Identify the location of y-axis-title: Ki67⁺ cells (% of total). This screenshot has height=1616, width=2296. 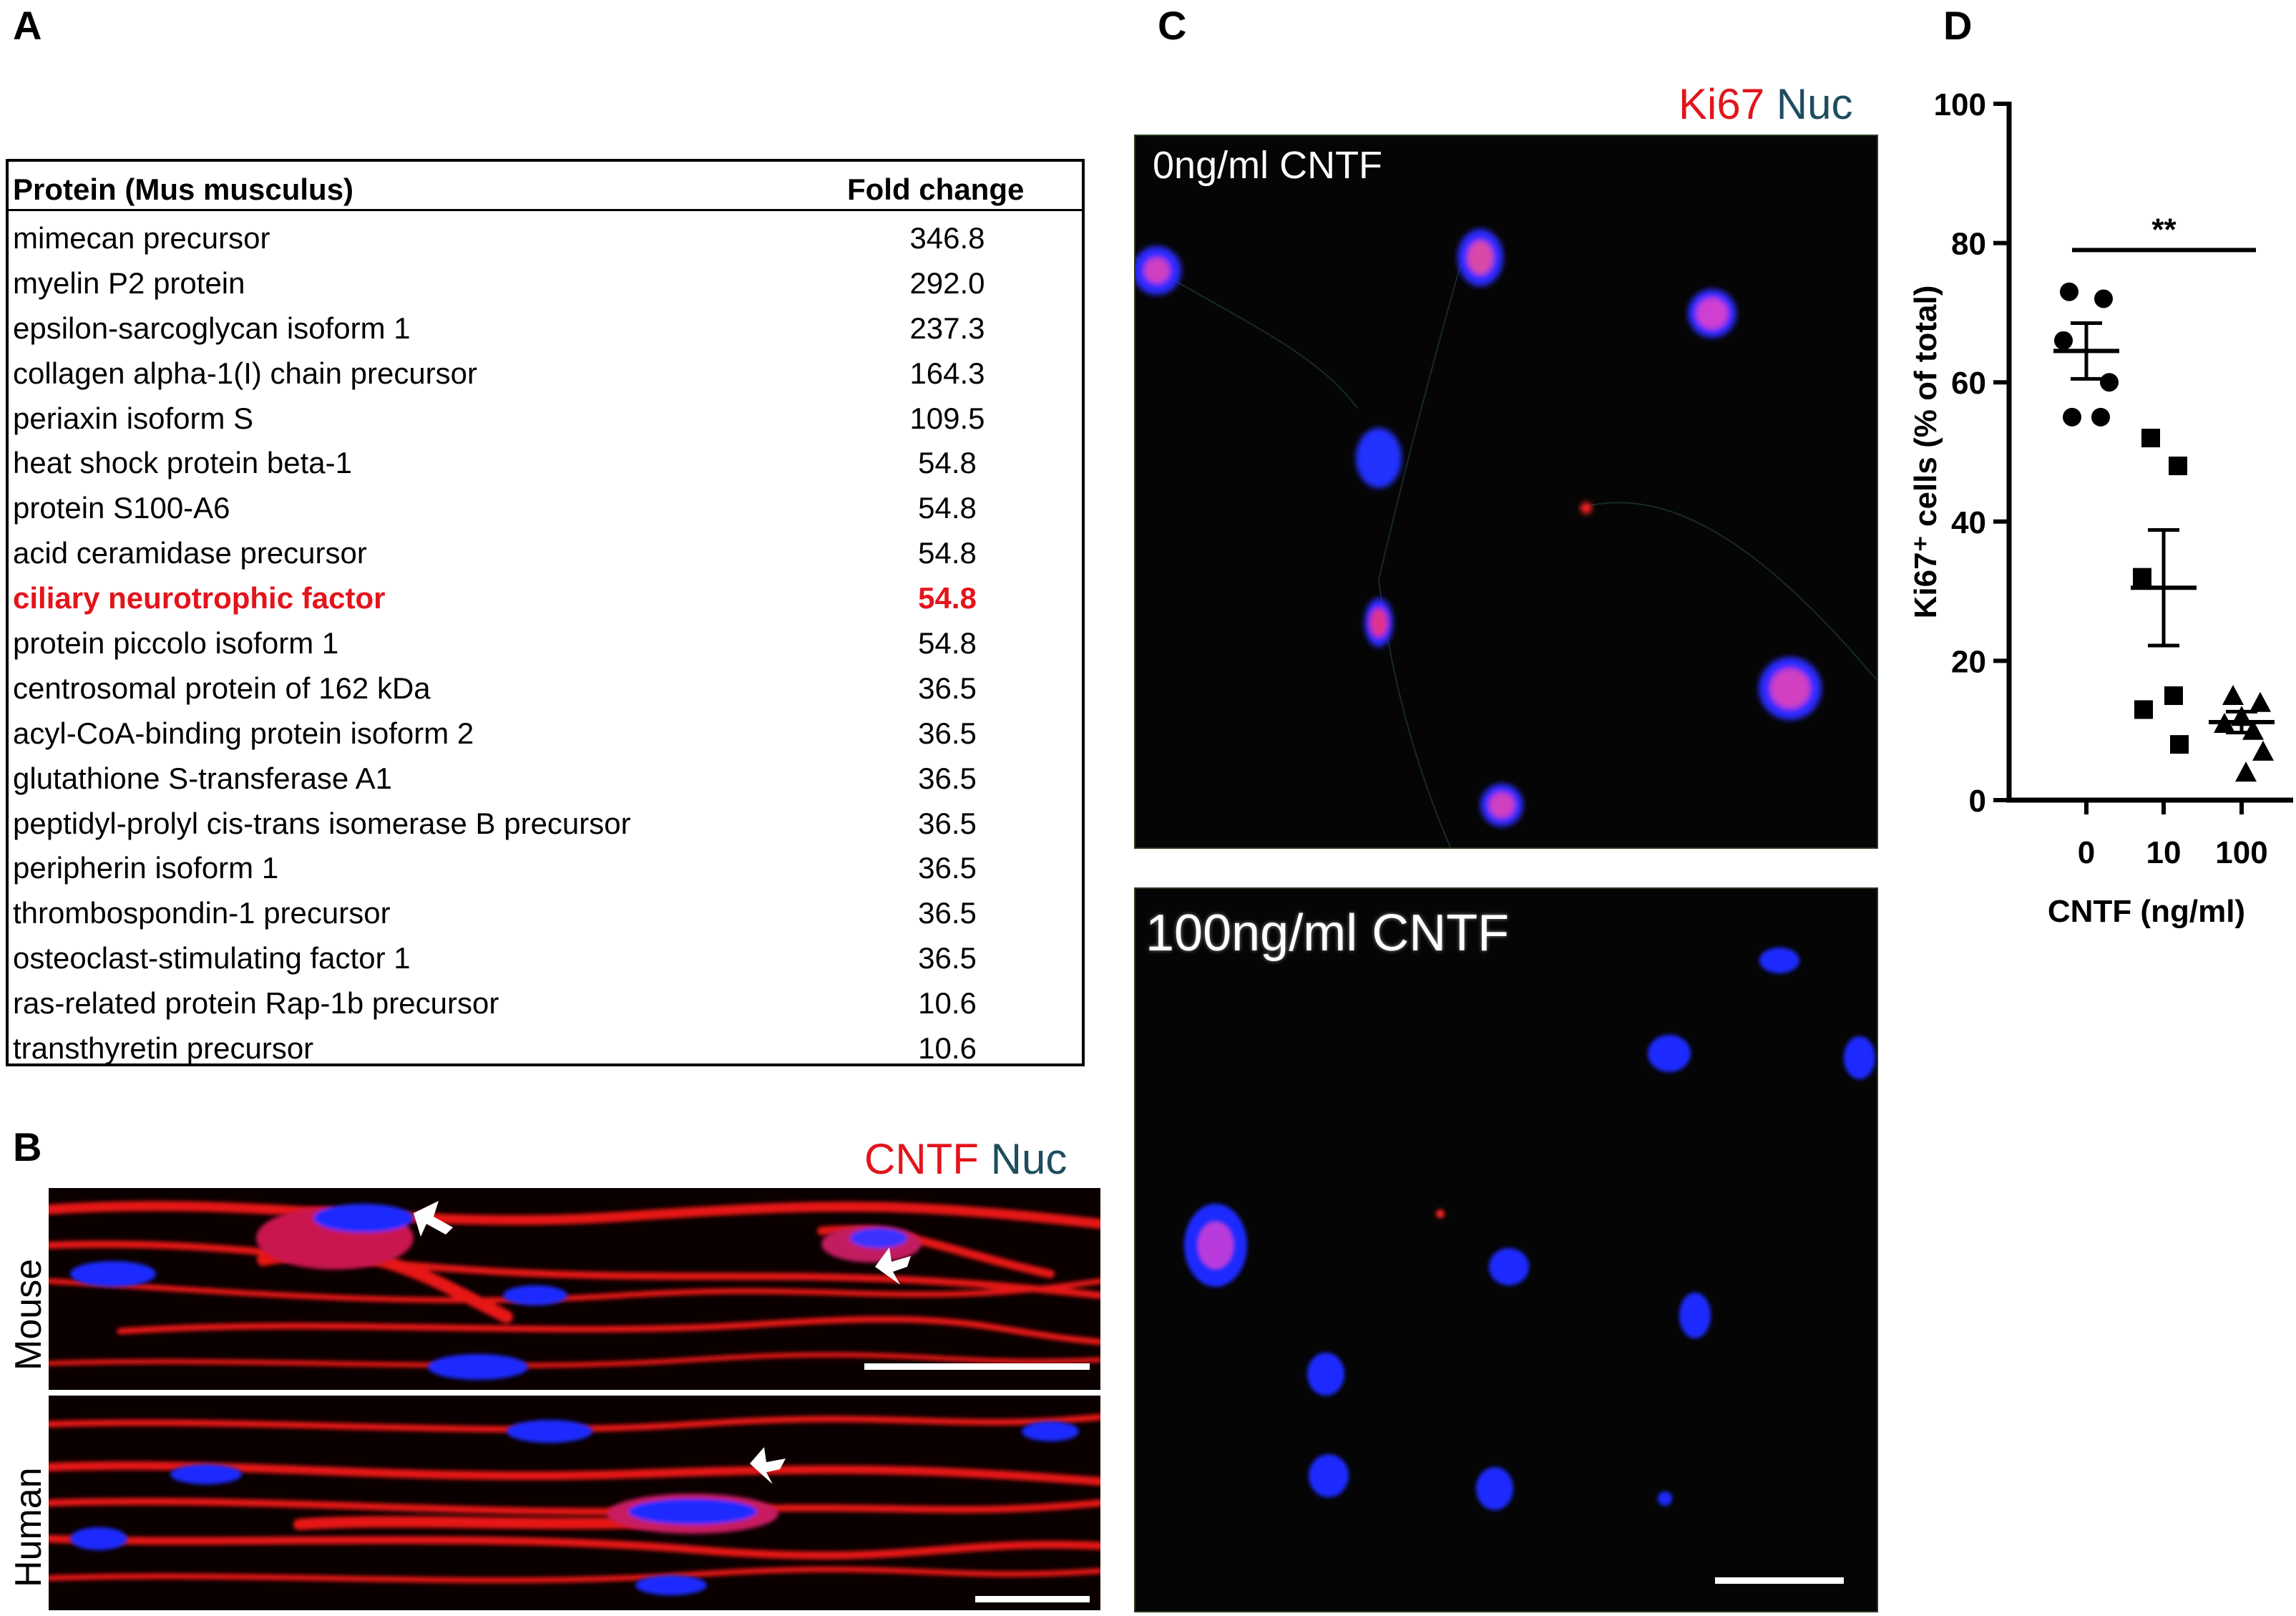
(1925, 452).